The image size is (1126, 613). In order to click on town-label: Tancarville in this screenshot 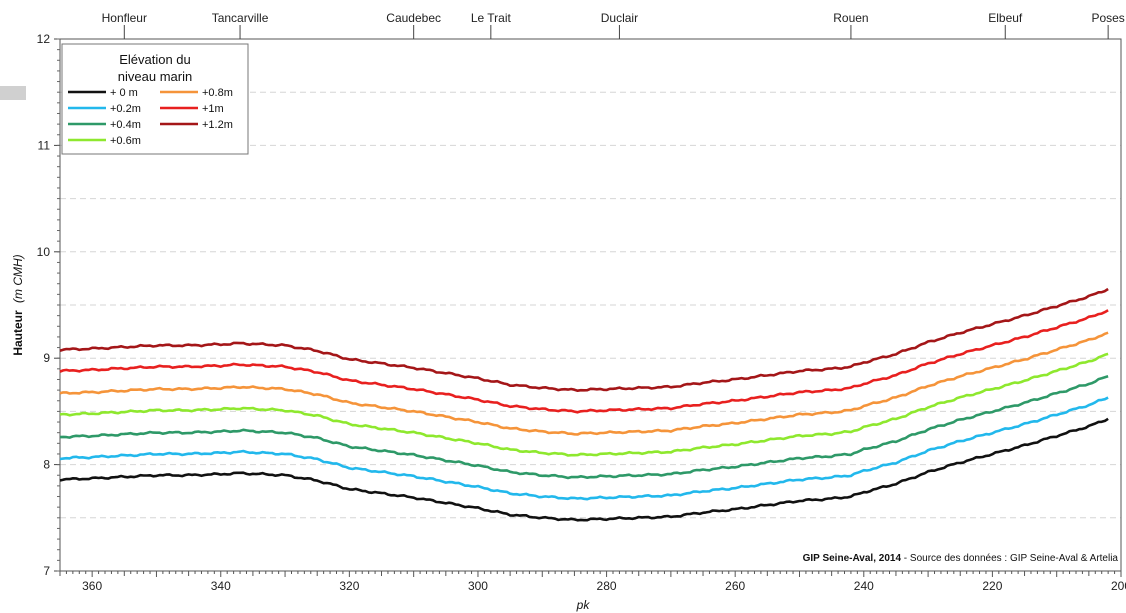, I will do `click(240, 18)`.